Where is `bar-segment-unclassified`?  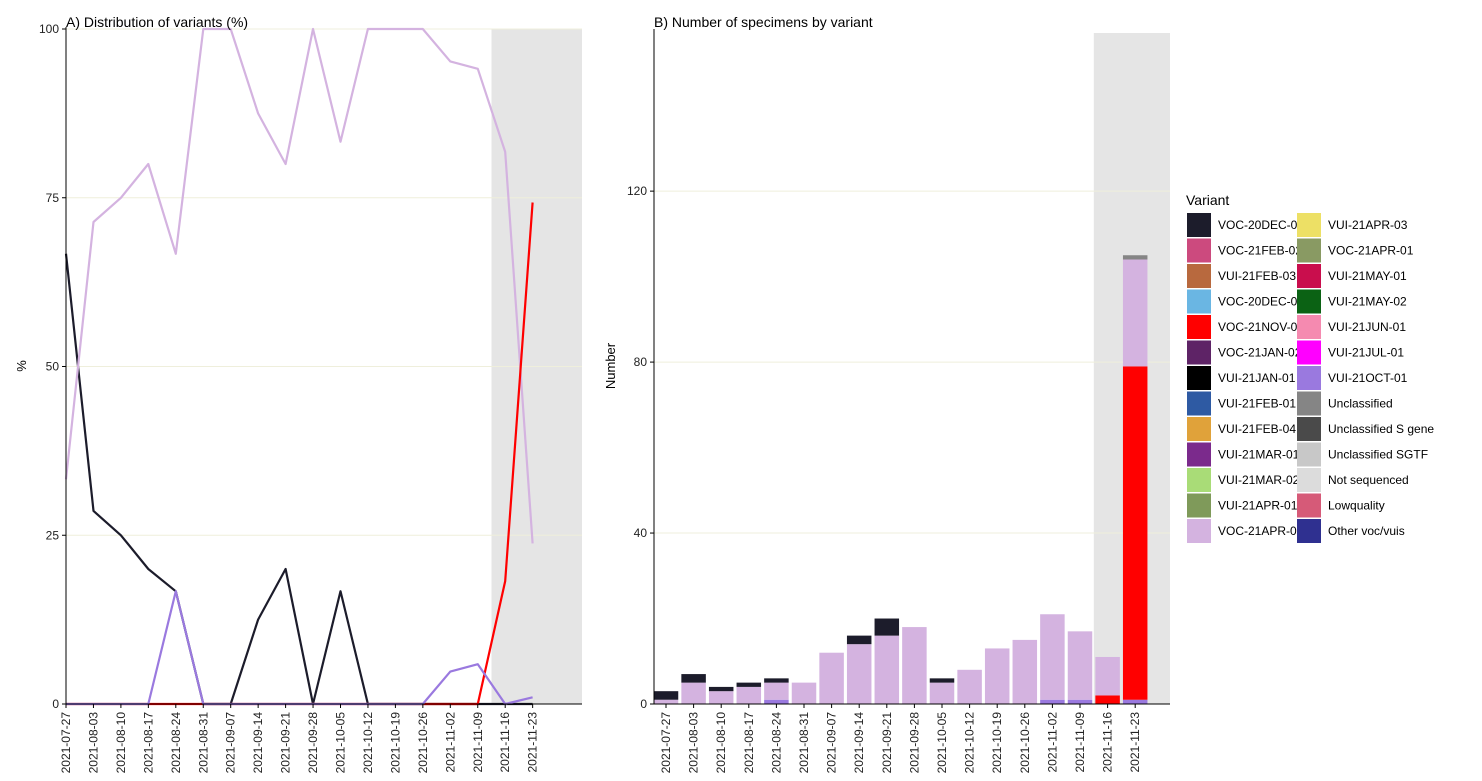 bar-segment-unclassified is located at coordinates (1135, 257).